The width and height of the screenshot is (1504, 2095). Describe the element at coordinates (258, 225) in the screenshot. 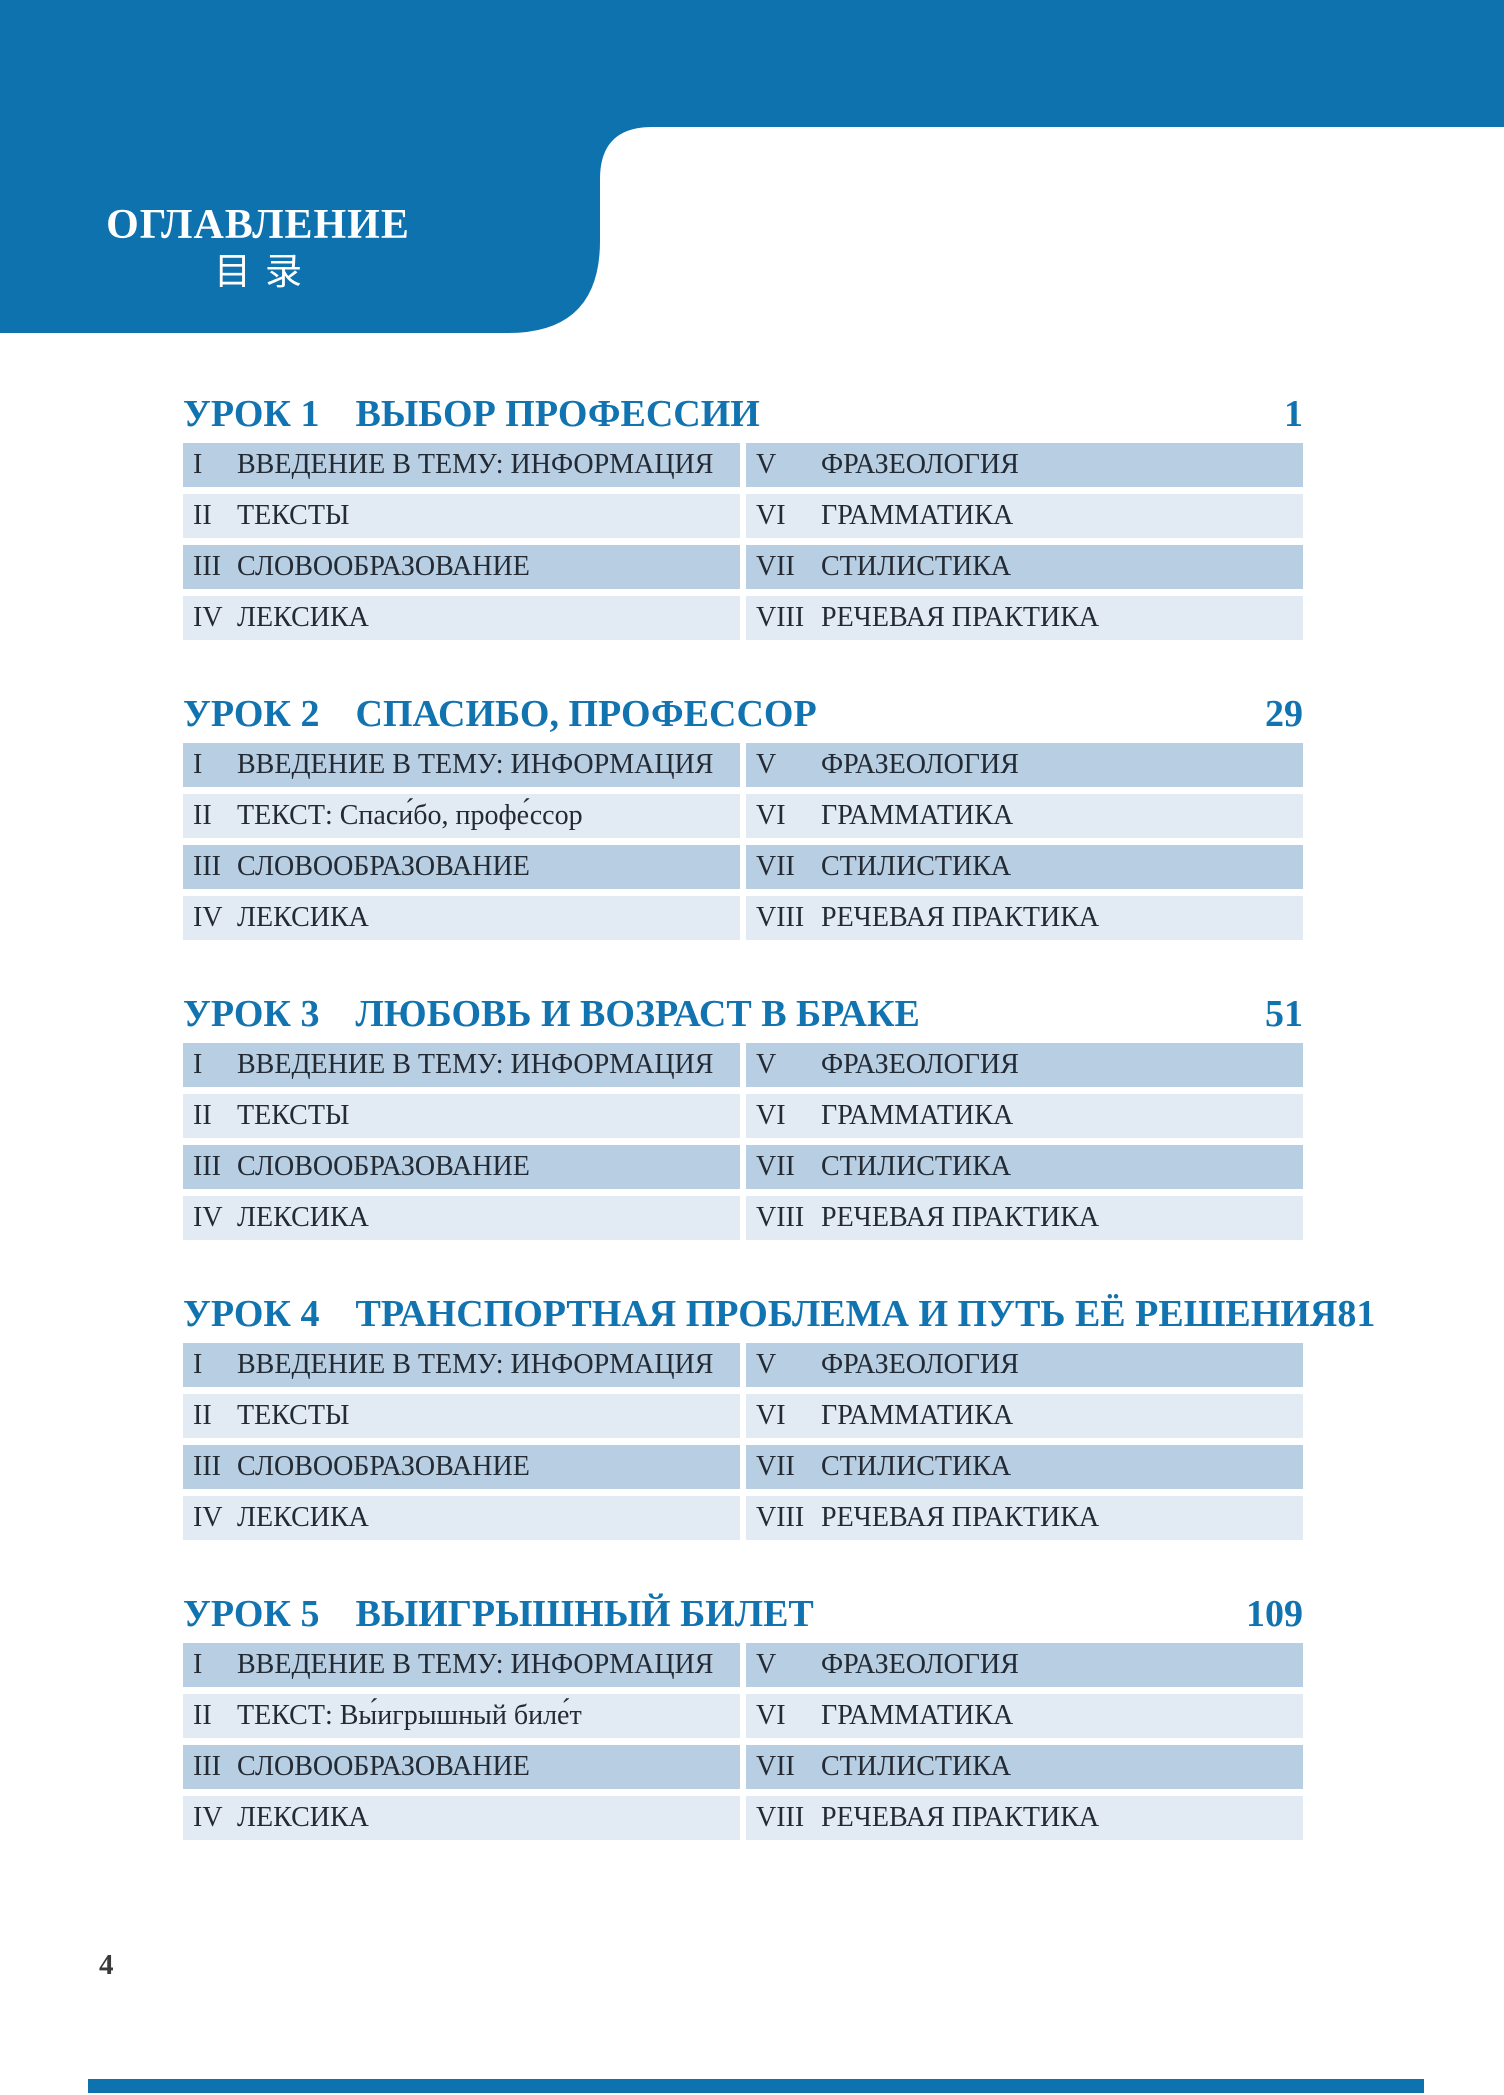

I see `toc-title-russian: ОГЛАВЛЕНИЕ` at that location.